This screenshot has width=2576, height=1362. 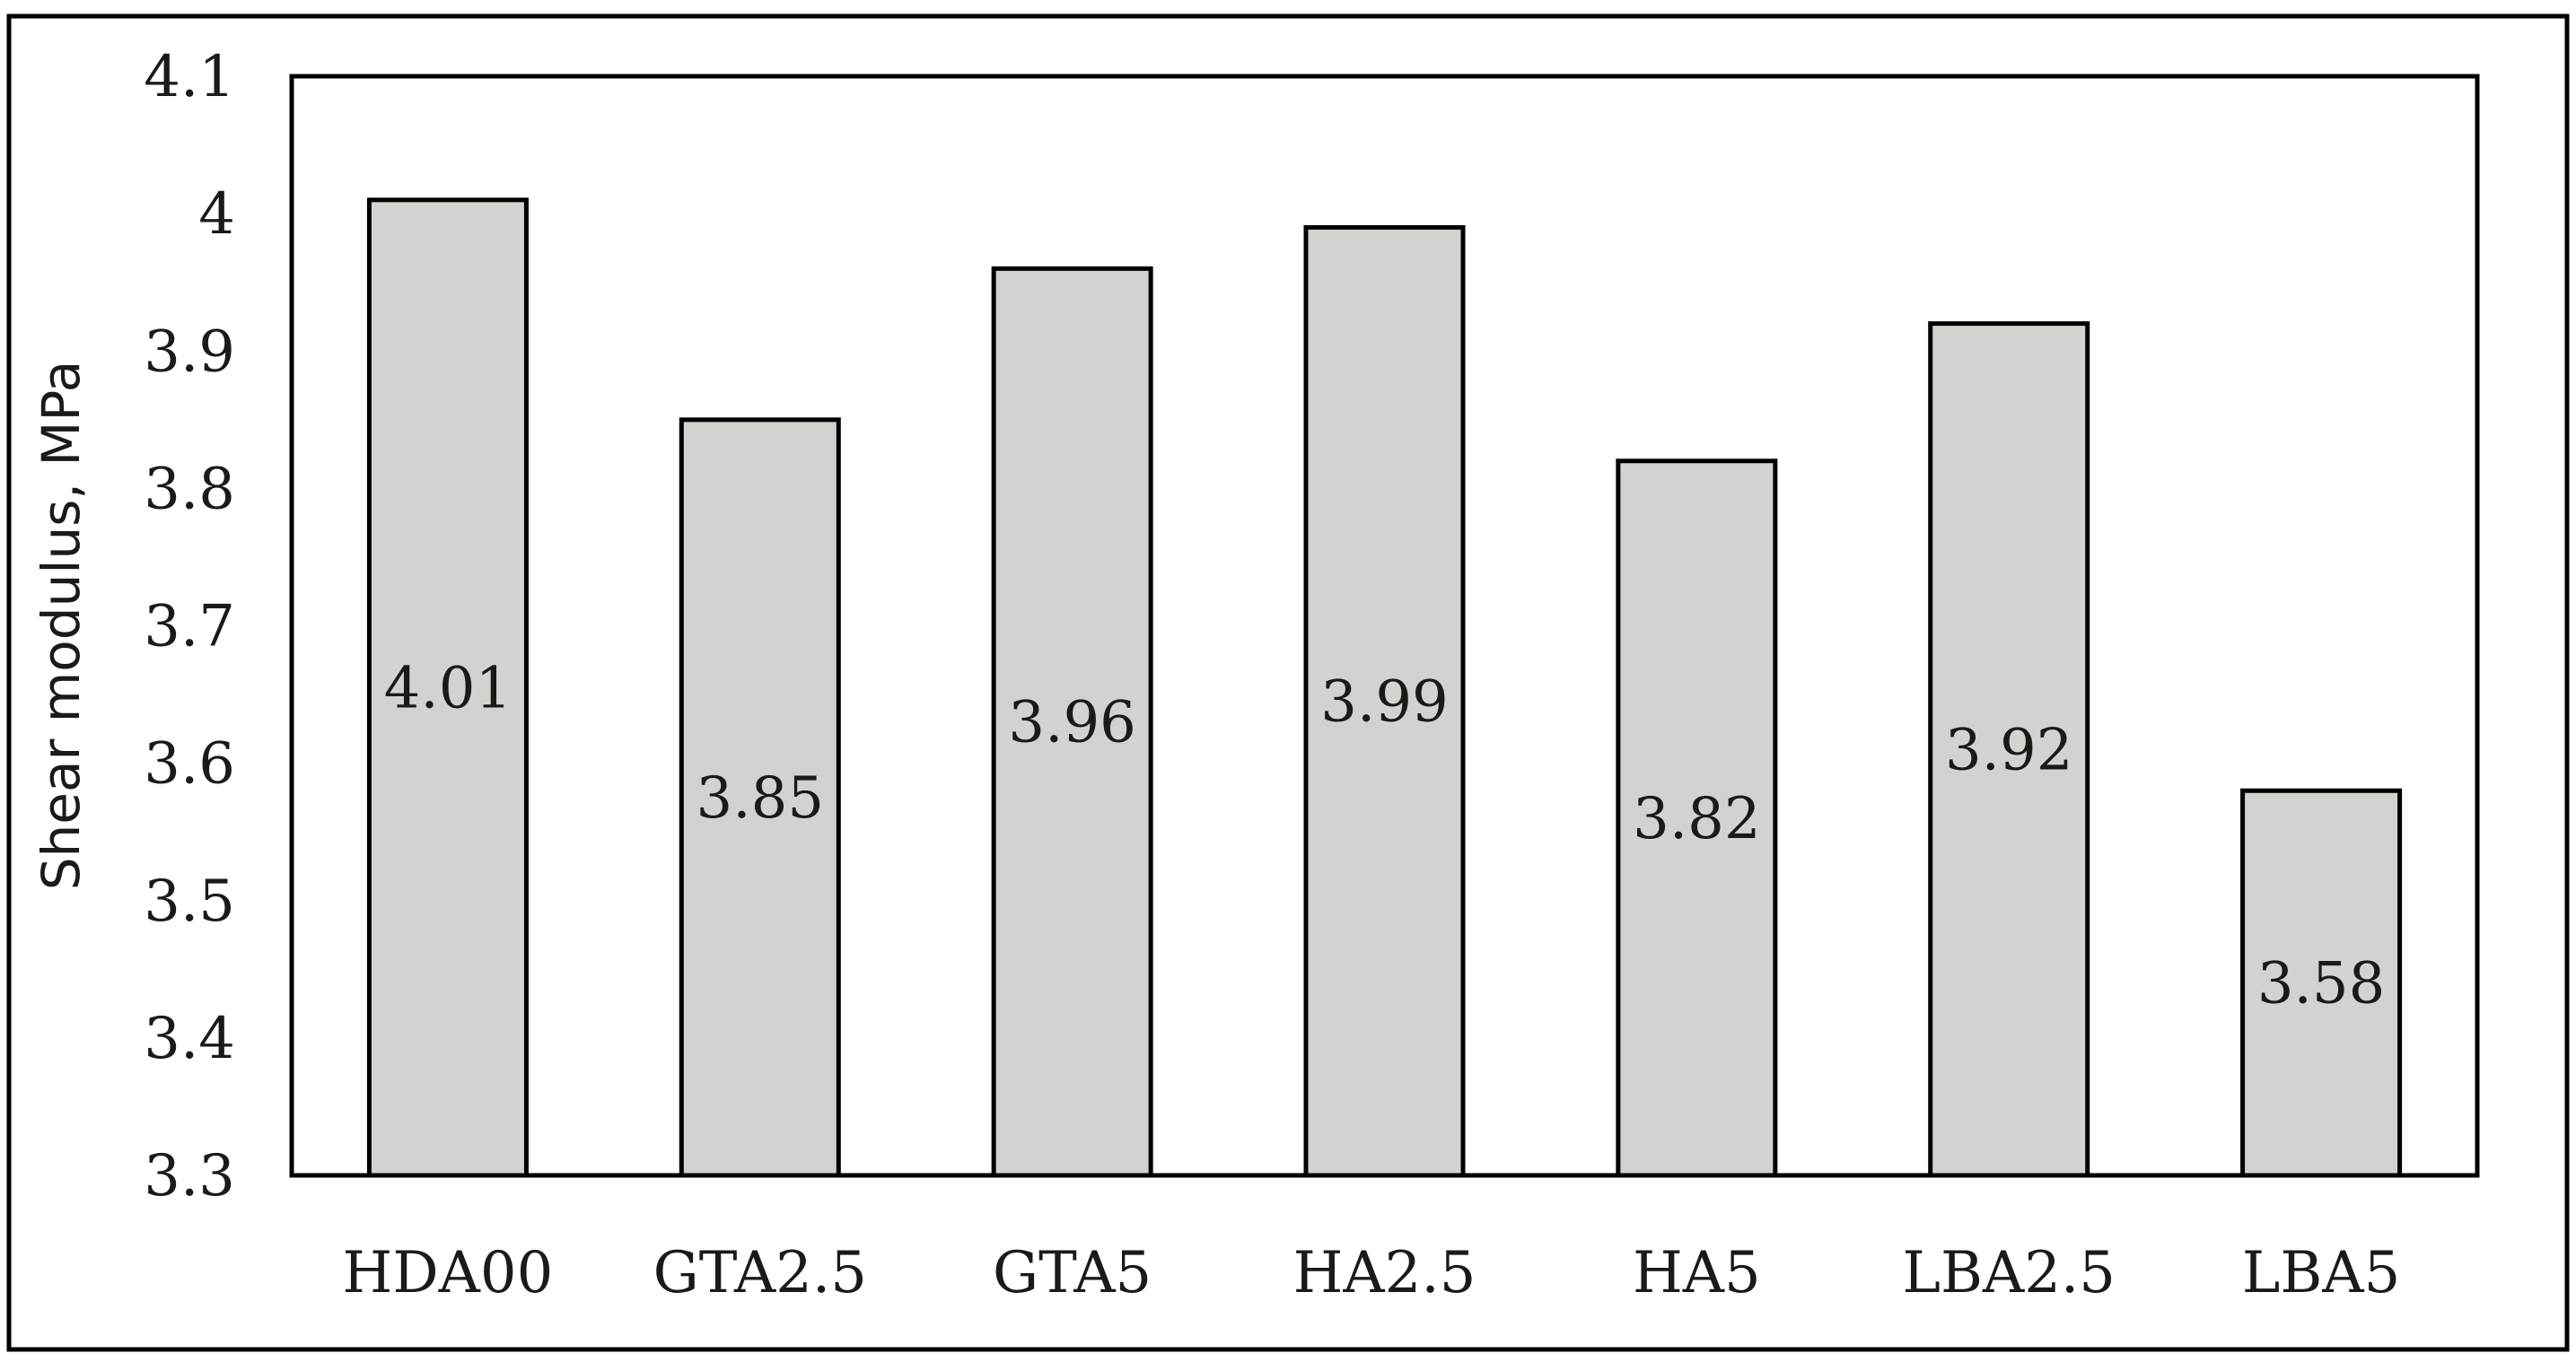 I want to click on y-axis-tick-labels: 3.3 3.4 3.5 3.6 3.7 3.8 3.9 4 4.1, so click(x=189, y=626).